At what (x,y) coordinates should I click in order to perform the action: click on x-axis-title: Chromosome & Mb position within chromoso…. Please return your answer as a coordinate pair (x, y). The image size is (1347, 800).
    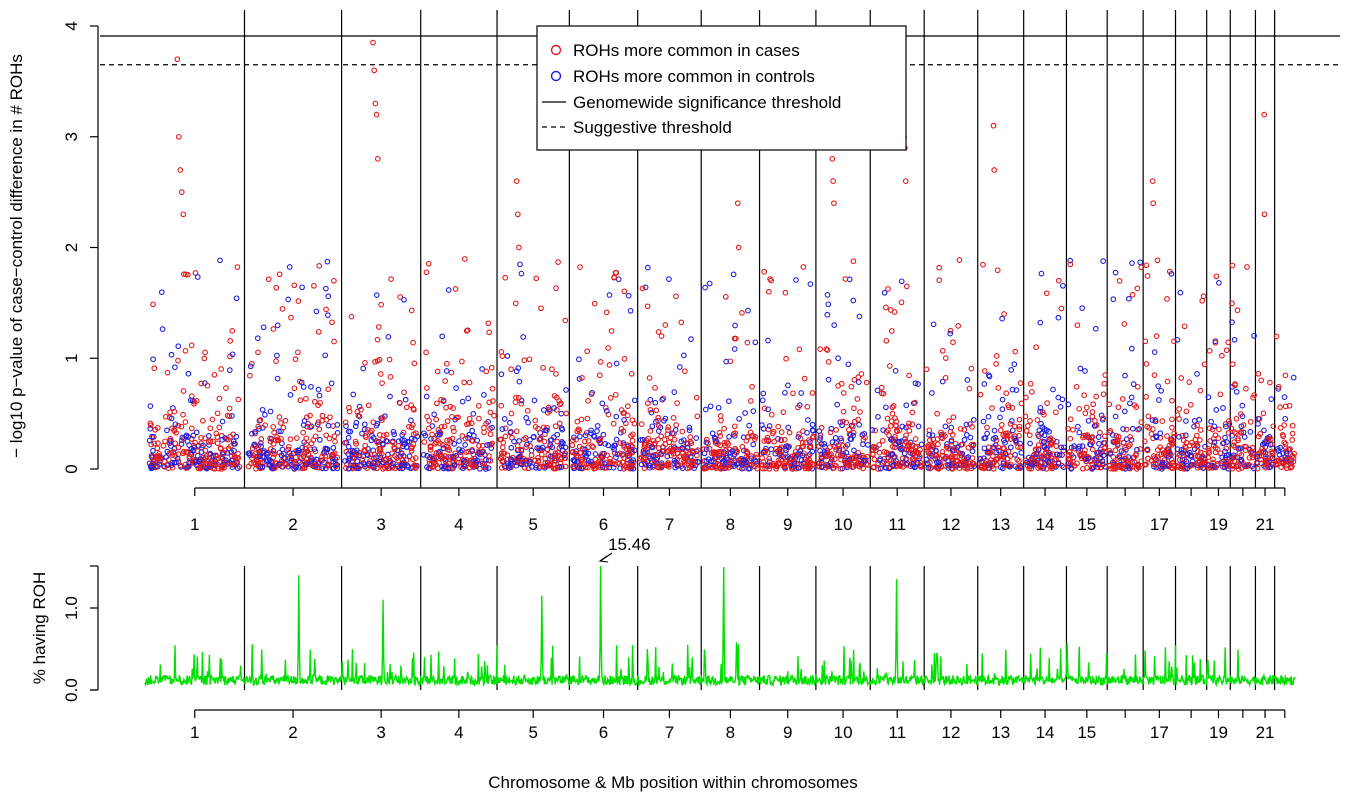
    Looking at the image, I should click on (672, 782).